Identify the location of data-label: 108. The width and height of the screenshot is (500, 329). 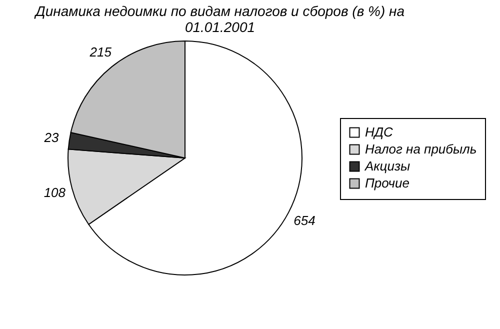
(55, 192).